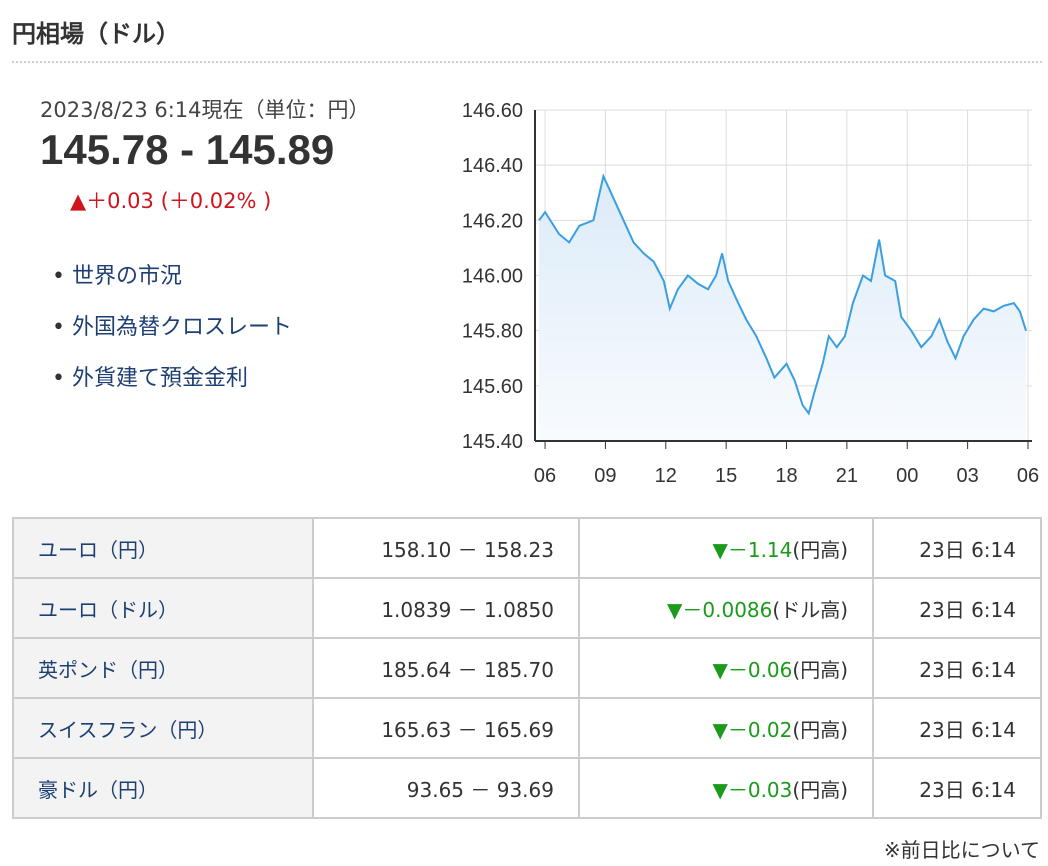  I want to click on x-tick-label: 18, so click(786, 476).